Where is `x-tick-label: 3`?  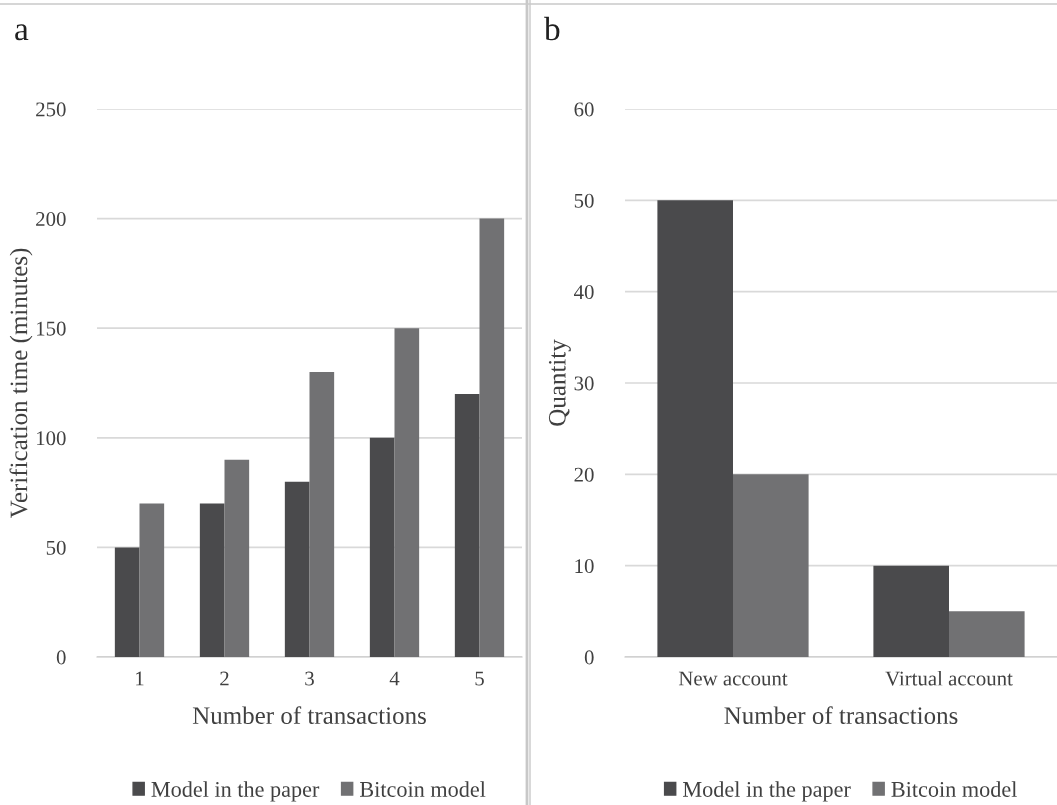
x-tick-label: 3 is located at coordinates (309, 678).